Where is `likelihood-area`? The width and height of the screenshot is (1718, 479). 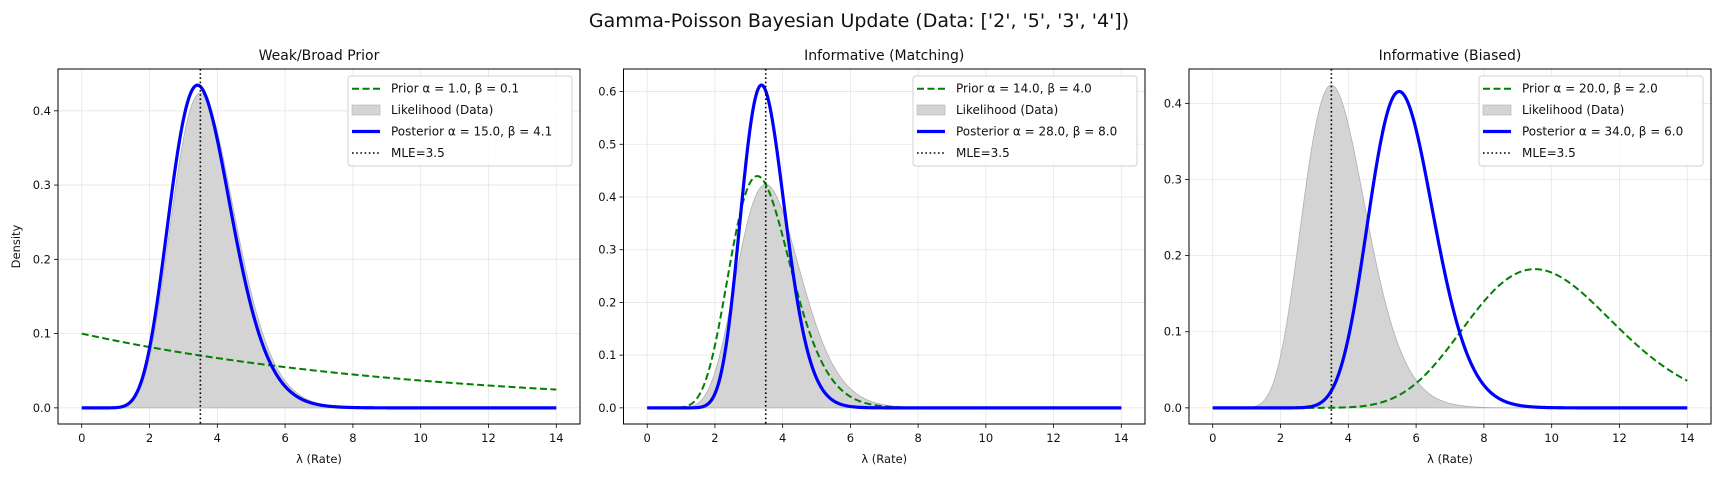 likelihood-area is located at coordinates (884, 296).